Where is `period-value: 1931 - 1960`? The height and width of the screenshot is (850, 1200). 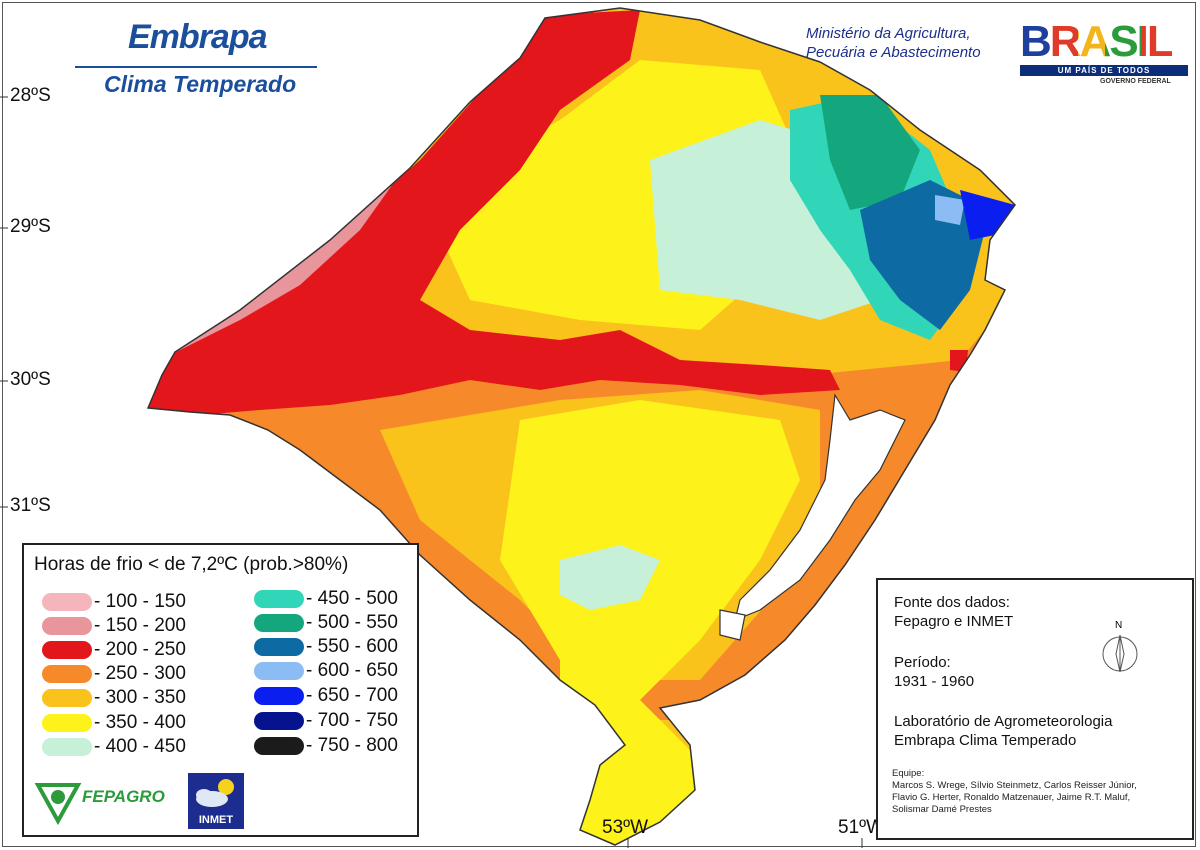
period-value: 1931 - 1960 is located at coordinates (934, 681).